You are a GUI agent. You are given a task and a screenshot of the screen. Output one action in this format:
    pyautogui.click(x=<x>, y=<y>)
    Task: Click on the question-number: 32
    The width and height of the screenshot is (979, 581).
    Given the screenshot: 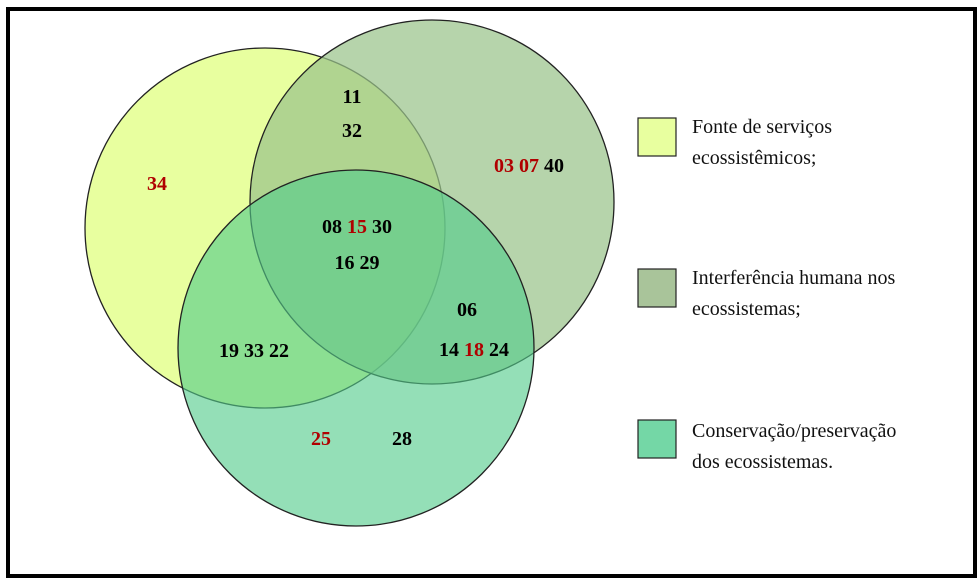 What is the action you would take?
    pyautogui.click(x=352, y=131)
    